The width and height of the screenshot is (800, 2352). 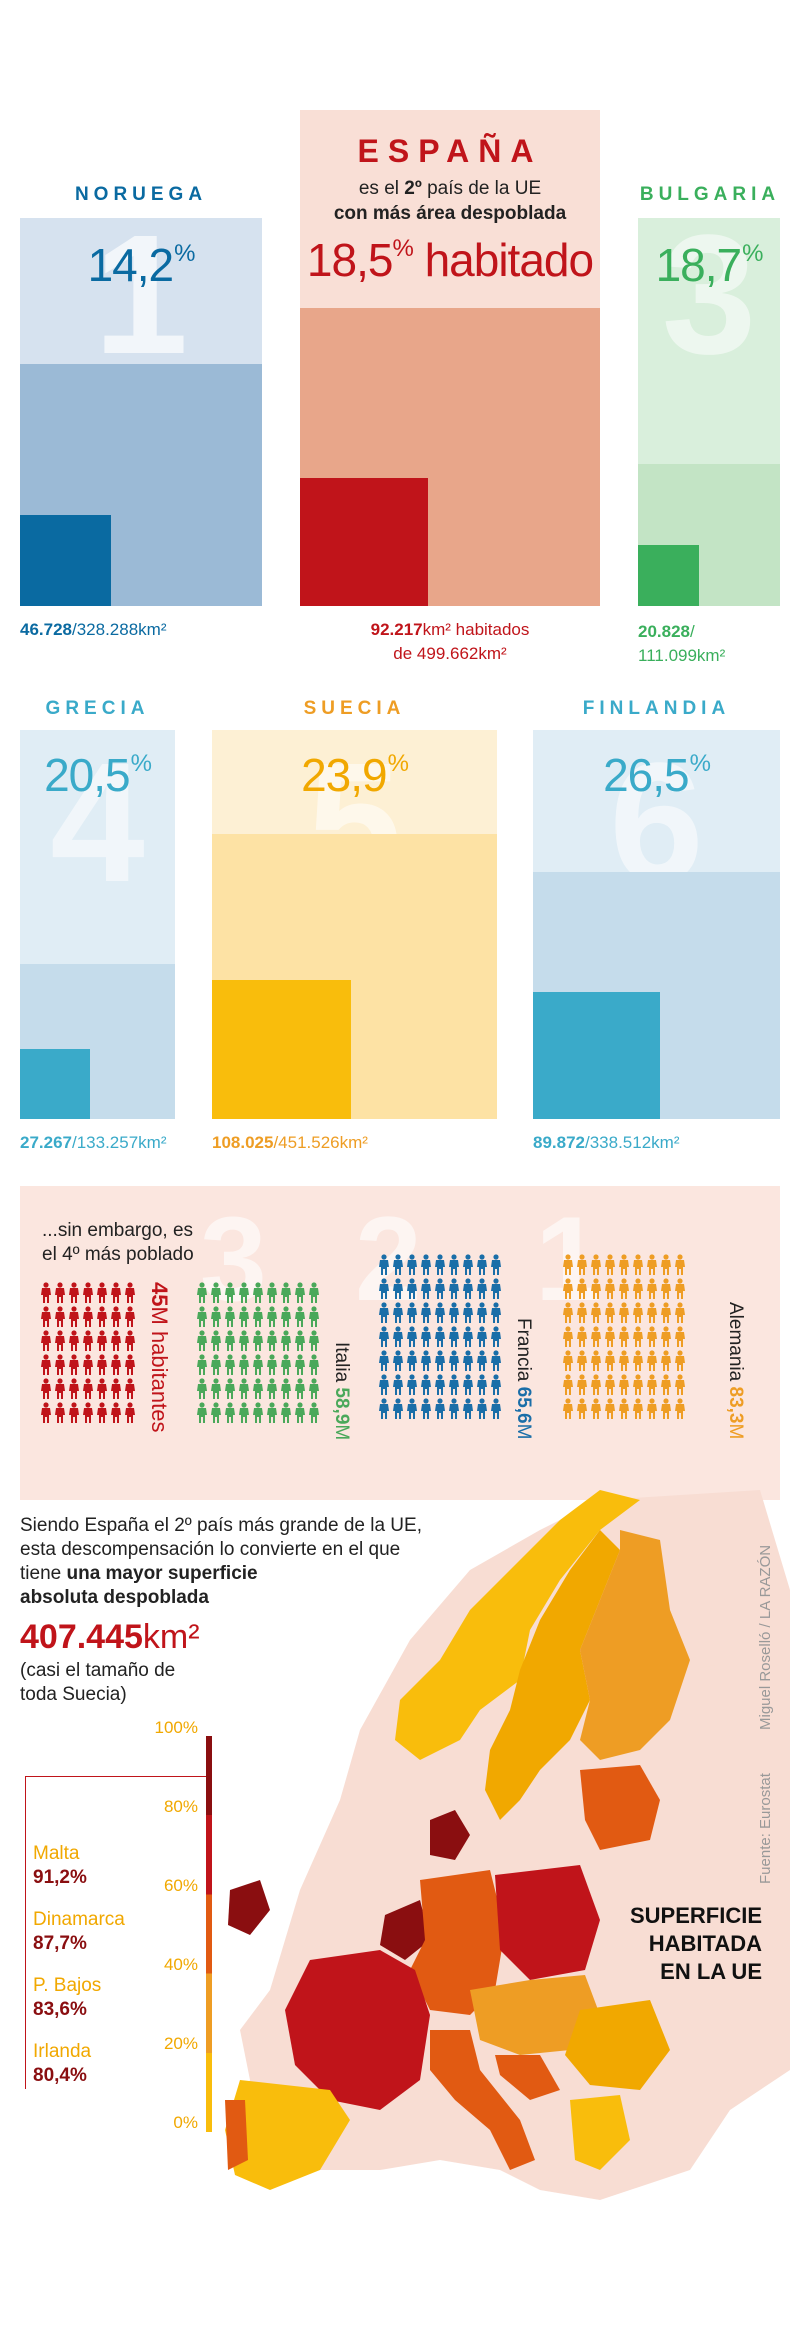 What do you see at coordinates (281, 1049) in the screenshot?
I see `sweden-inhabited-area` at bounding box center [281, 1049].